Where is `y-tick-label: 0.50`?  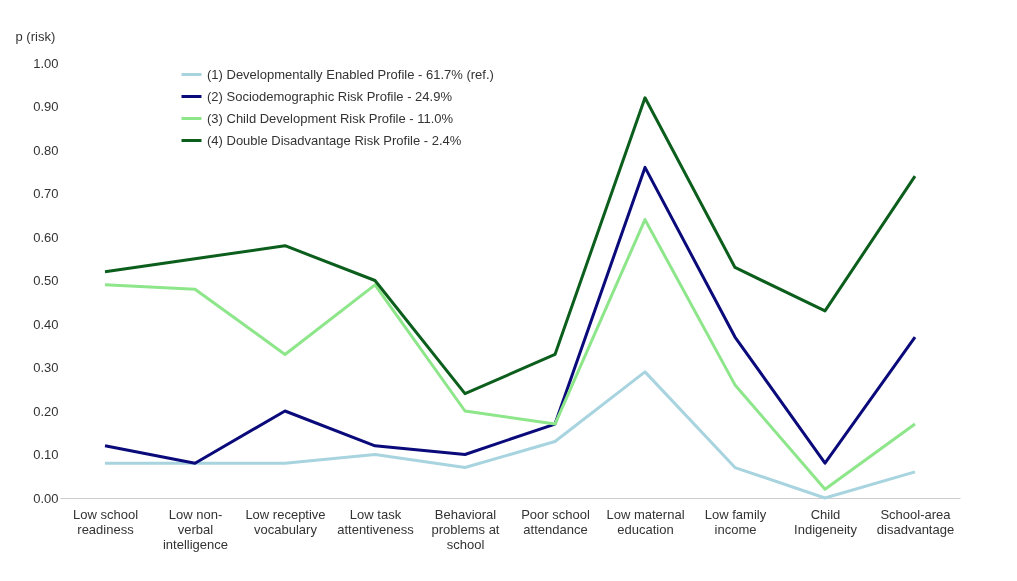
y-tick-label: 0.50 is located at coordinates (46, 280).